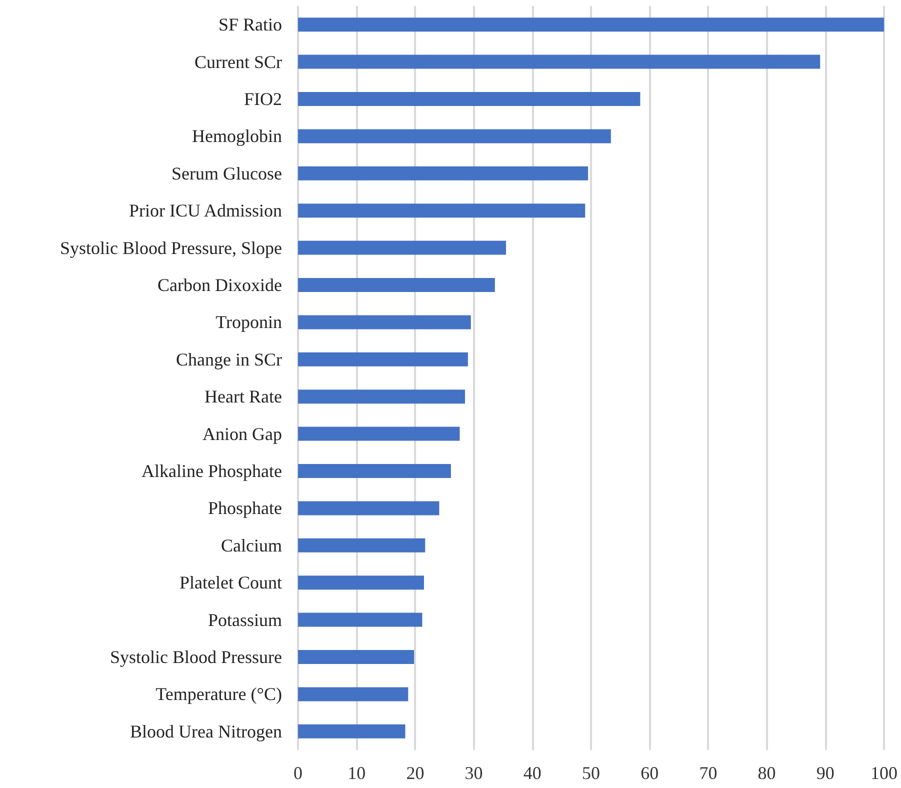 The width and height of the screenshot is (901, 788). I want to click on y-tick-label: Blood Urea Nitrogen, so click(206, 731).